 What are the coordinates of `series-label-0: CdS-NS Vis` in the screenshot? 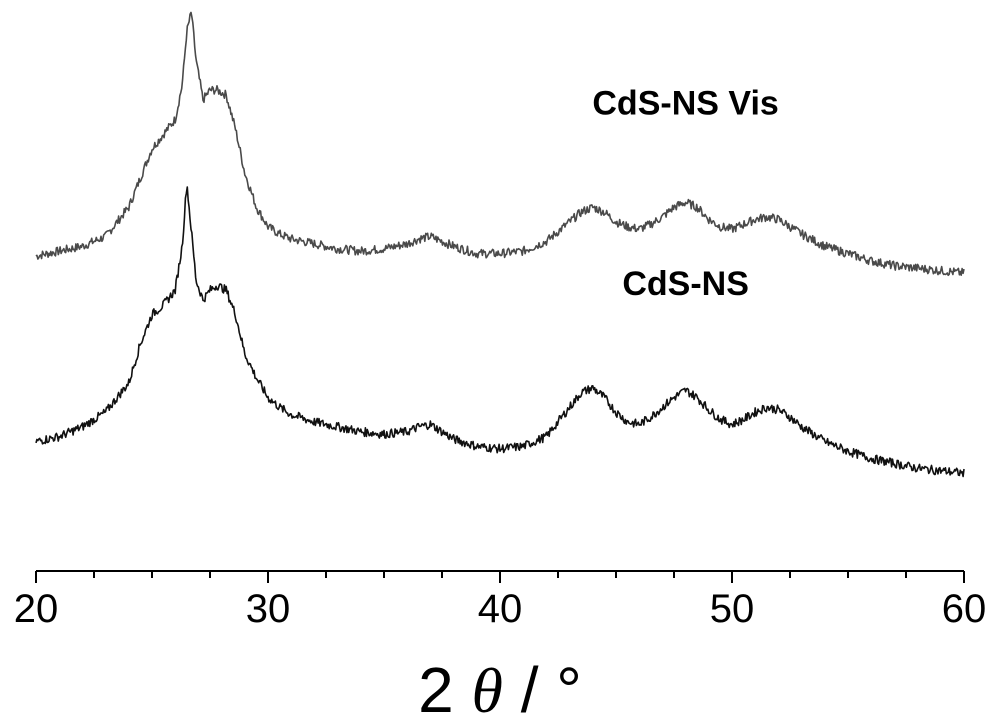 It's located at (685, 103).